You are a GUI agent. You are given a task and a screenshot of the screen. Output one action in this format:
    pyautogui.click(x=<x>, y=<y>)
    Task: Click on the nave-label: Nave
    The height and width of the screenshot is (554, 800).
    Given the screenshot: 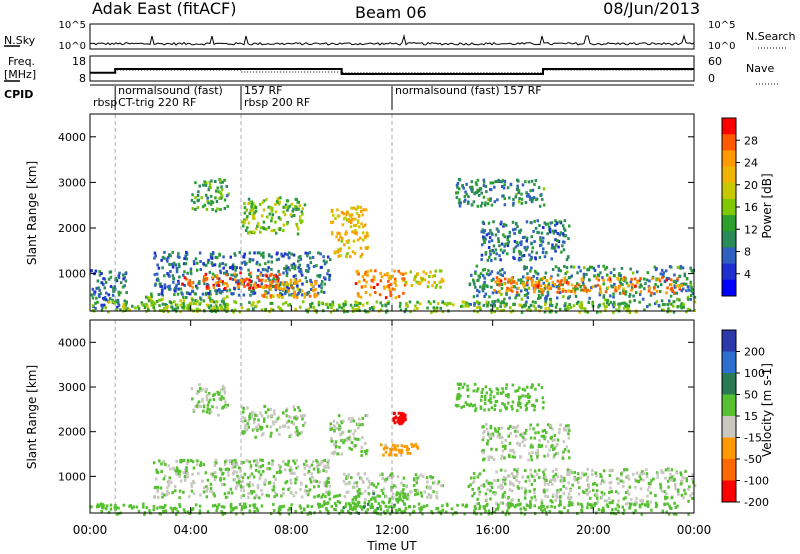 What is the action you would take?
    pyautogui.click(x=760, y=68)
    